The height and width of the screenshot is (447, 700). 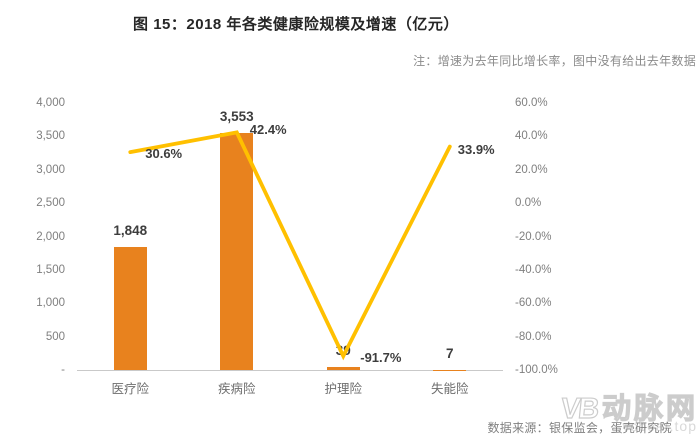 I want to click on y-axis-right-tick: -20.0%, so click(x=533, y=236).